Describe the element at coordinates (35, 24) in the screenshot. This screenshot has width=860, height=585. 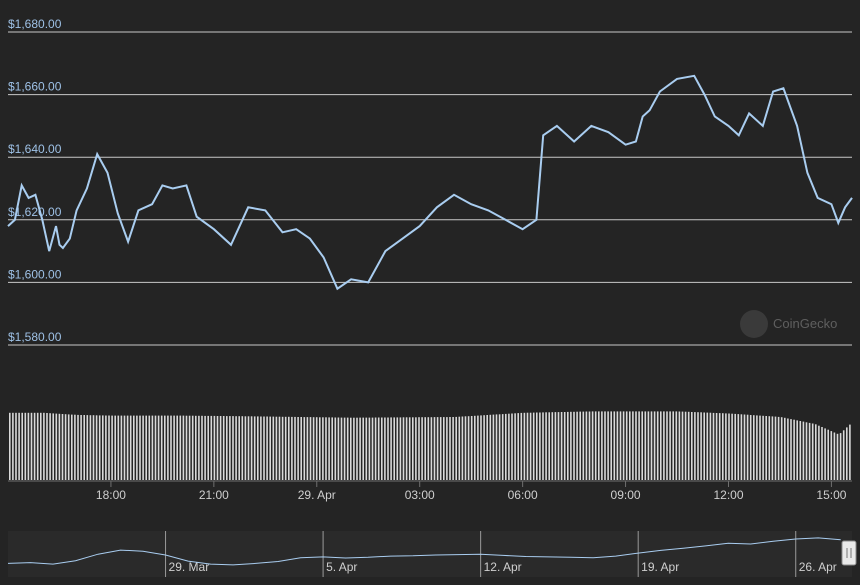
I see `y-tick-label: $1,680.00` at that location.